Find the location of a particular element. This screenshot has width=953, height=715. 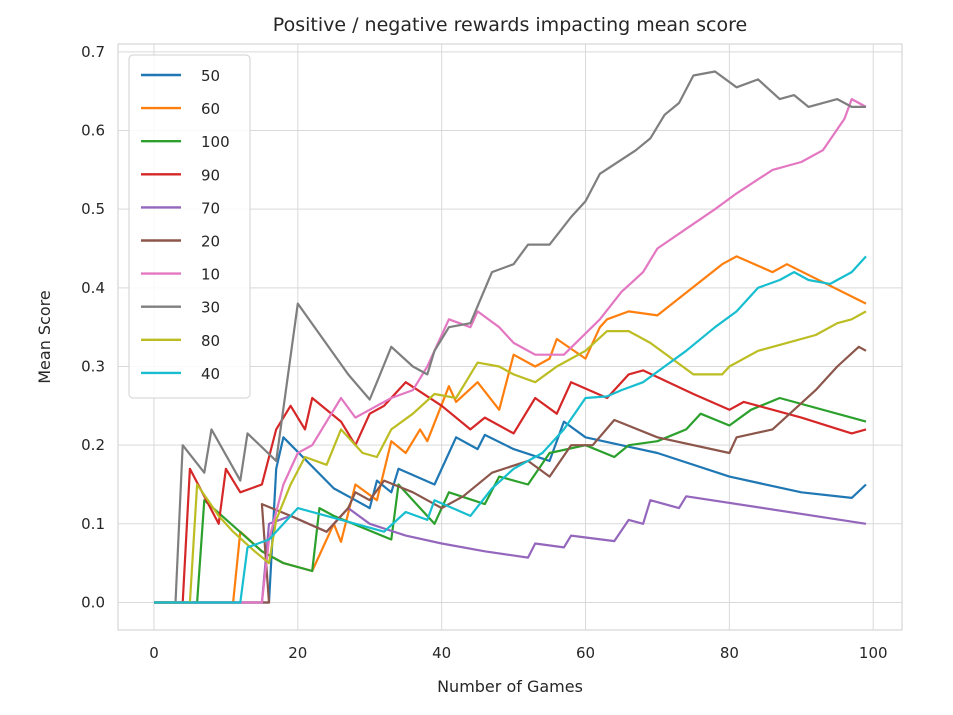

legend: 50 60 100 90 70 20 10 30 80 40 is located at coordinates (189, 226).